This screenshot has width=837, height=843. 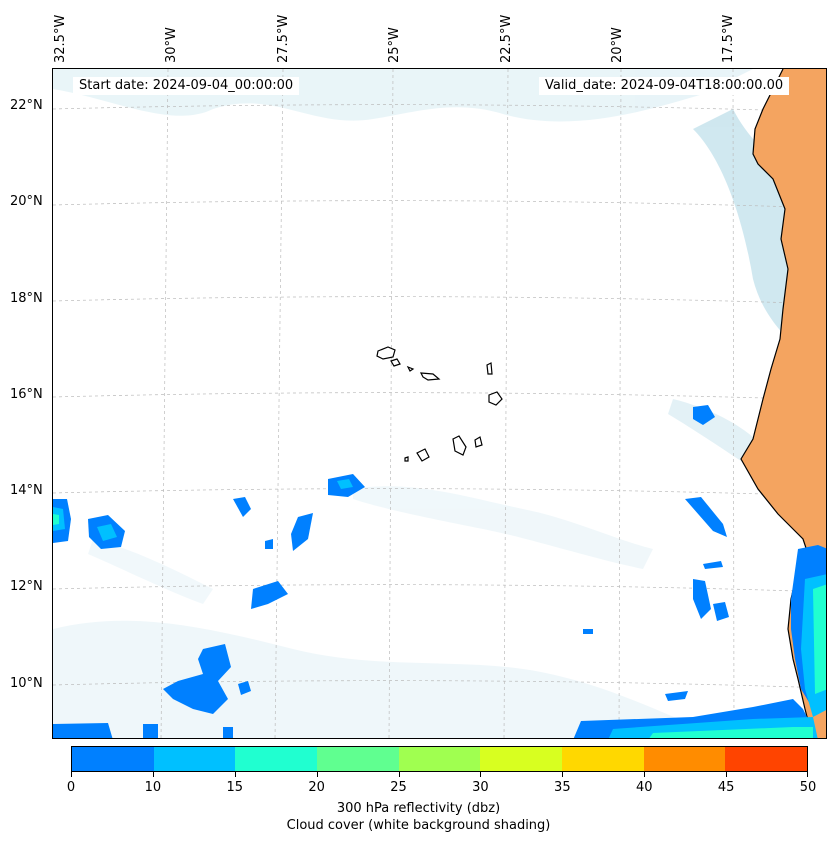 What do you see at coordinates (506, 38) in the screenshot?
I see `lon-label: 22.5°W` at bounding box center [506, 38].